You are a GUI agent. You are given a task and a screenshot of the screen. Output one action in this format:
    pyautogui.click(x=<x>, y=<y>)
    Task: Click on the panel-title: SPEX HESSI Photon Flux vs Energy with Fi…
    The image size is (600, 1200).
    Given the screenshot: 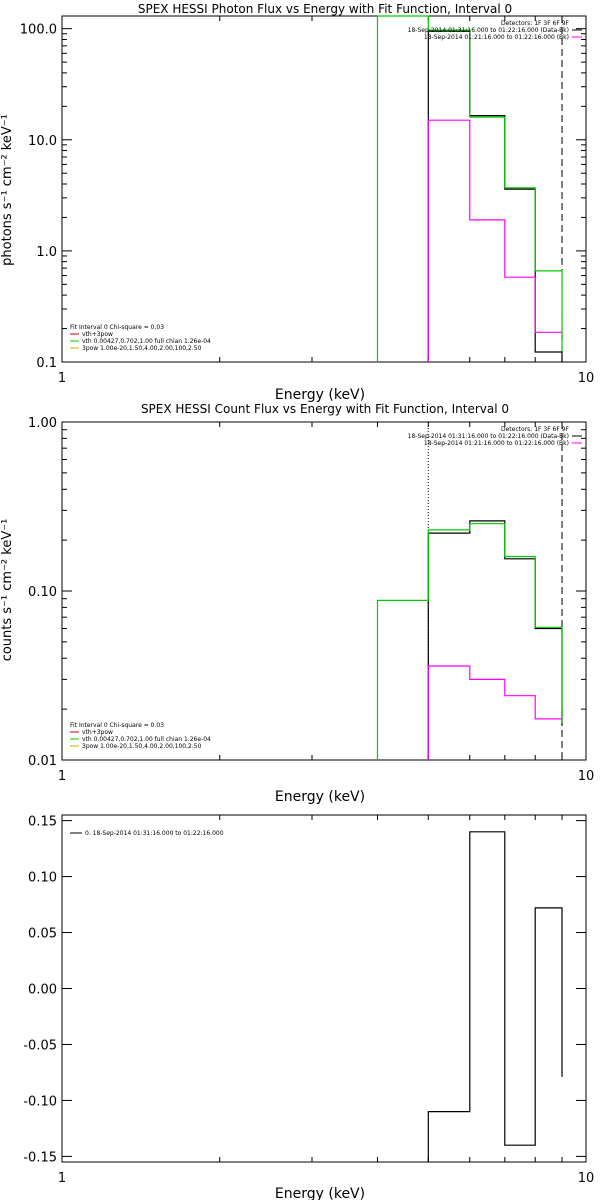 What is the action you would take?
    pyautogui.click(x=325, y=9)
    